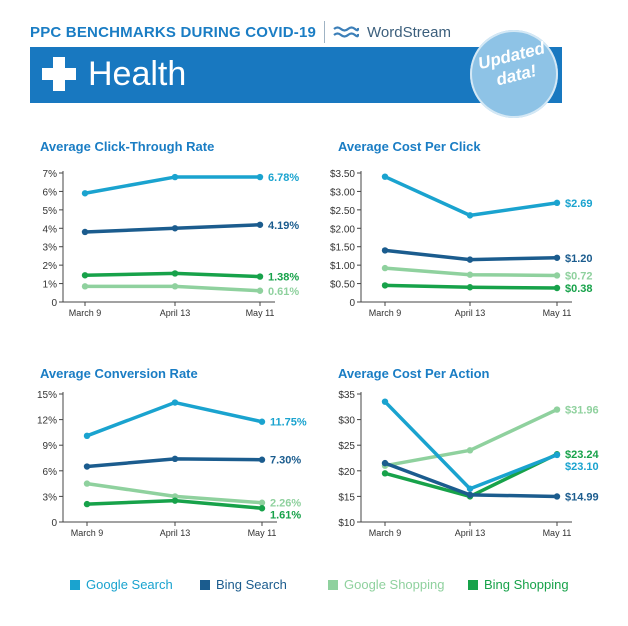 The width and height of the screenshot is (628, 626). I want to click on y-tick-label: $15, so click(346, 497).